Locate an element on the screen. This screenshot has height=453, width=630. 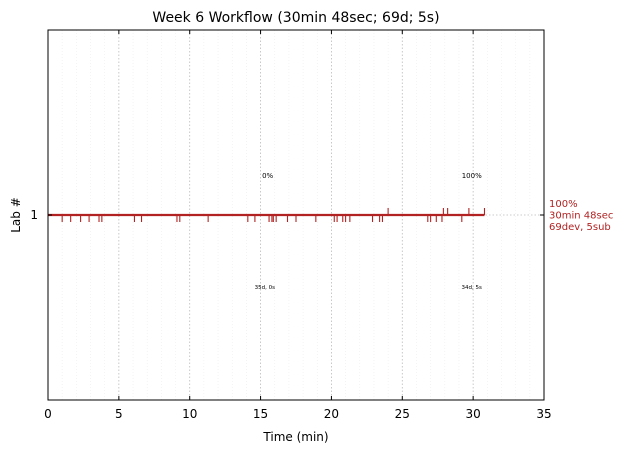
chart-title: Week 6 Workflow (30min 48sec; 69d; 5s) is located at coordinates (295, 18).